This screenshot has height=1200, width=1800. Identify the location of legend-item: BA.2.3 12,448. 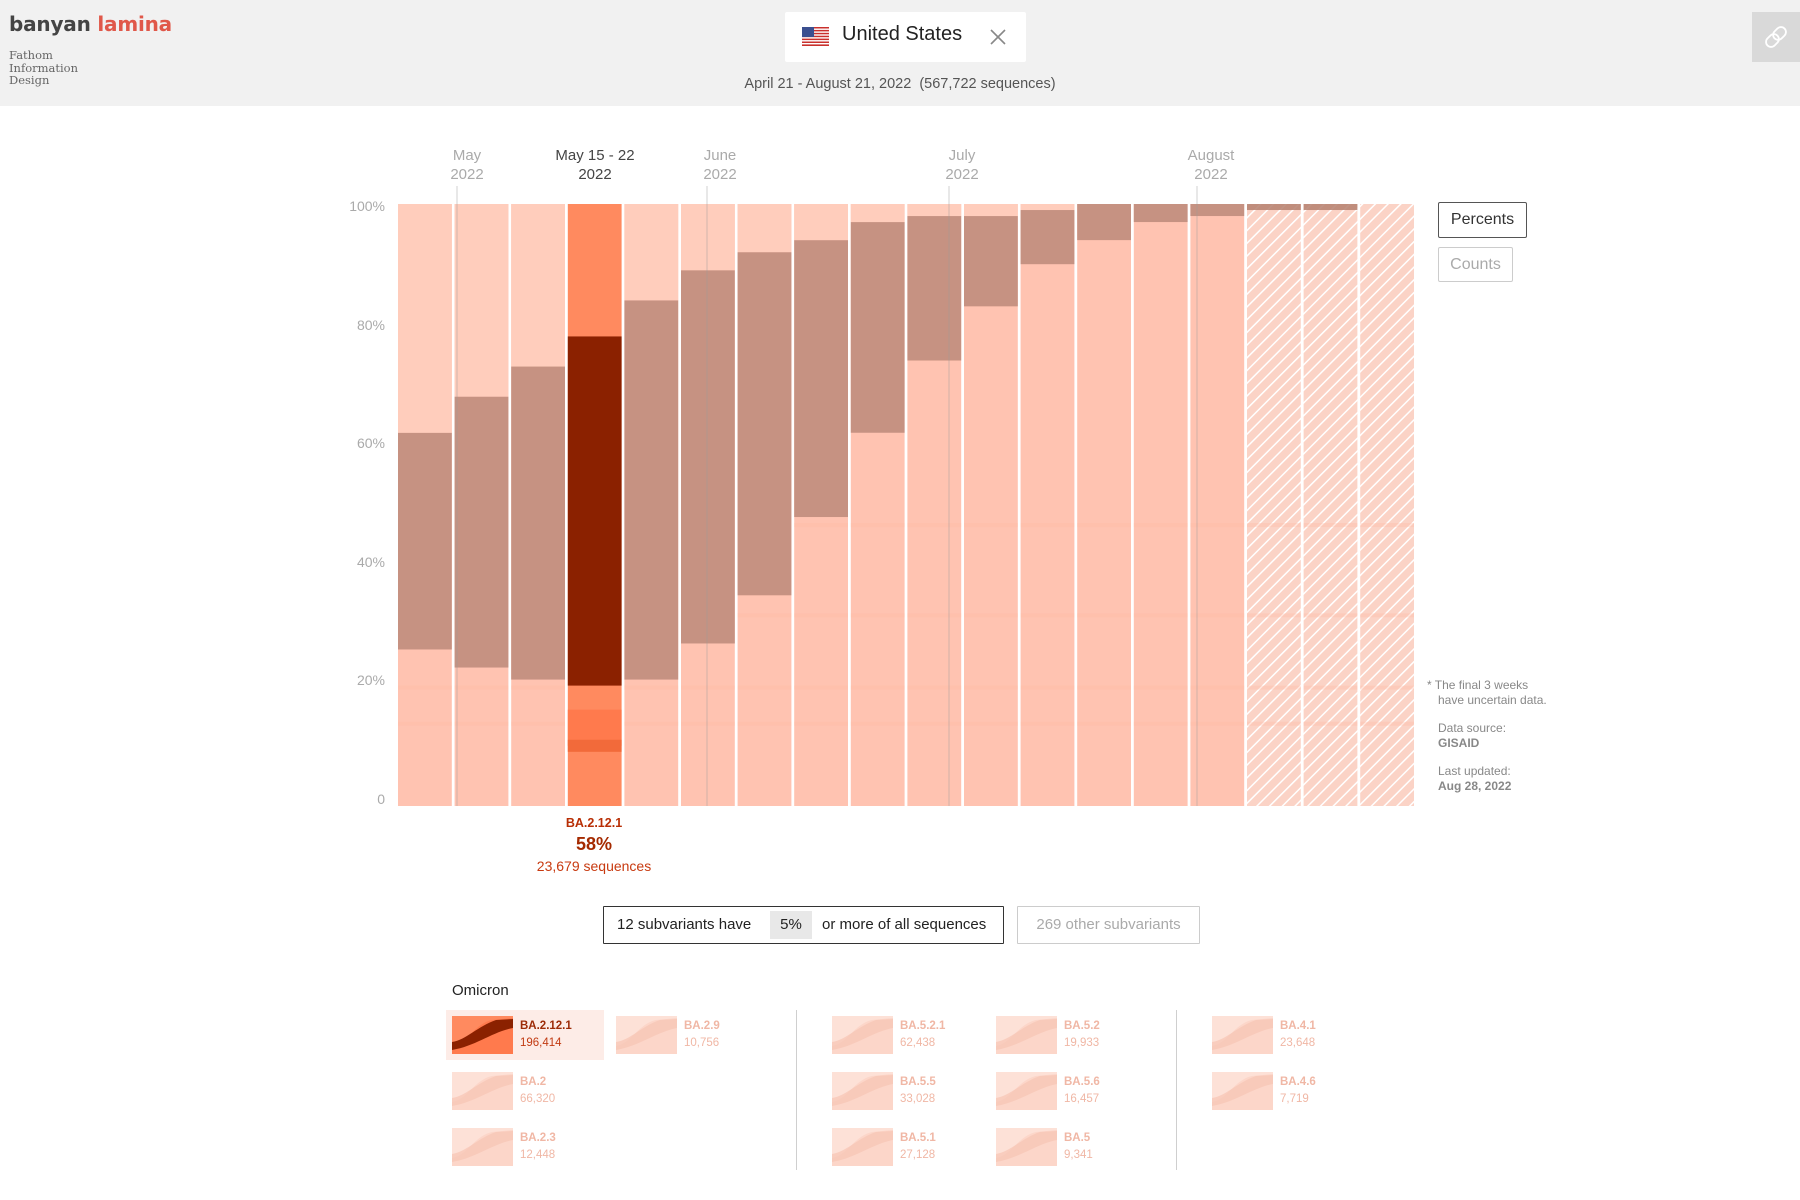
(525, 1147).